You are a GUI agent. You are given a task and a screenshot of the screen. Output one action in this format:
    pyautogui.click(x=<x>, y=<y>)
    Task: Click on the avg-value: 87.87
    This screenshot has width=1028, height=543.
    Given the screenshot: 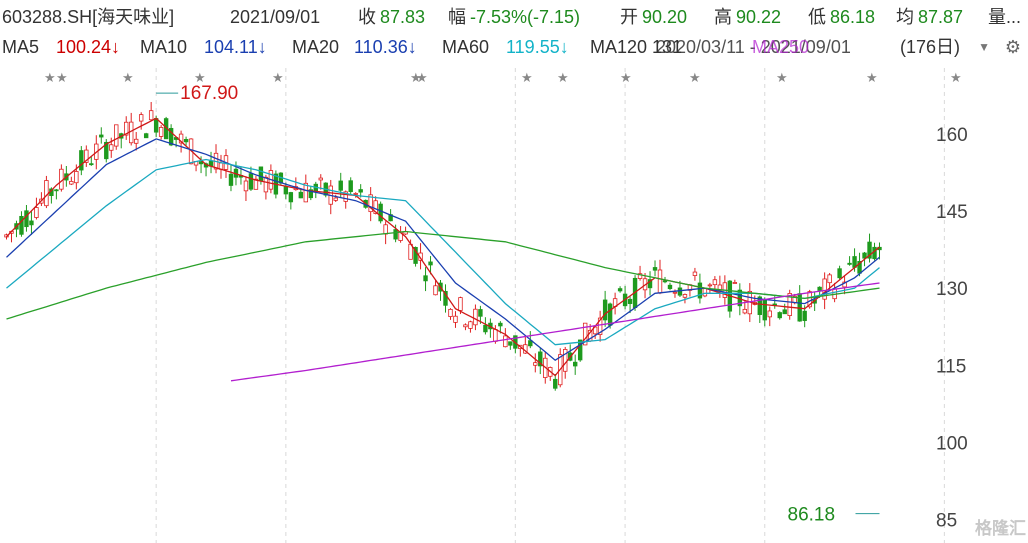 What is the action you would take?
    pyautogui.click(x=941, y=17)
    